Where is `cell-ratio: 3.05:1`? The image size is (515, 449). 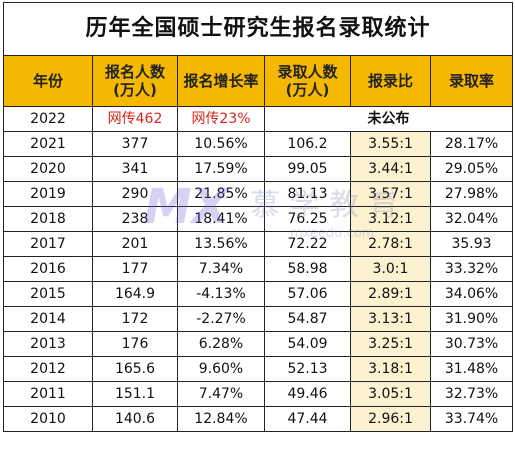 cell-ratio: 3.05:1 is located at coordinates (390, 394).